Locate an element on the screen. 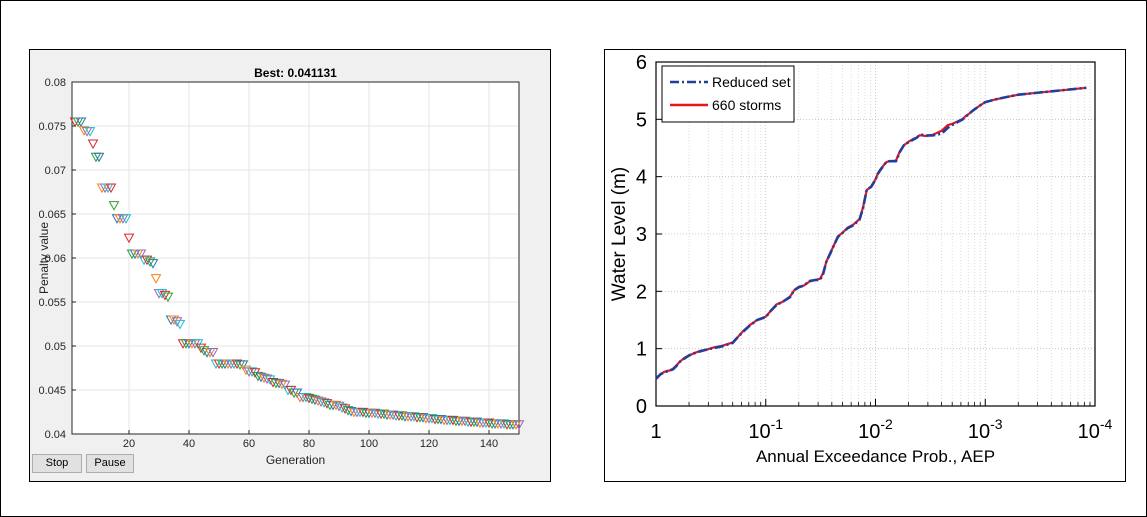  x-axis-label: Annual Exceedance Prob., AEP is located at coordinates (875, 456).